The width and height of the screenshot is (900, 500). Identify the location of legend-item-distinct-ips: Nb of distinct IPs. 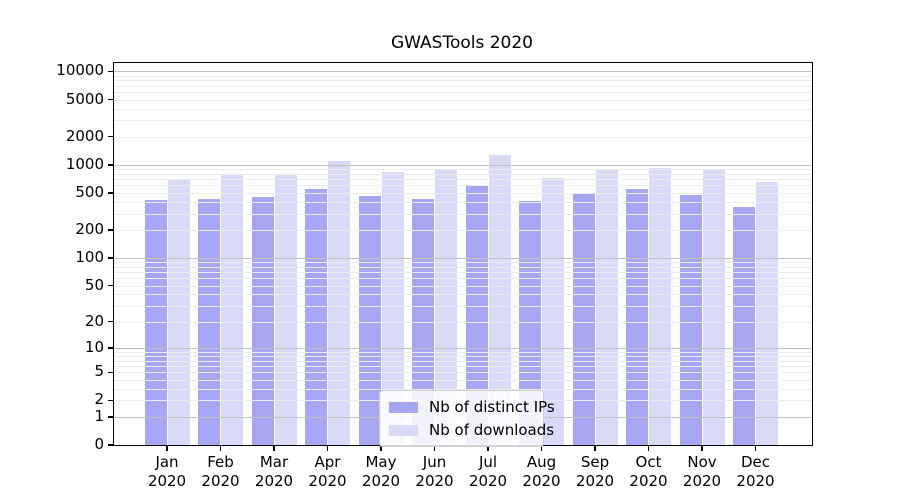
(472, 407).